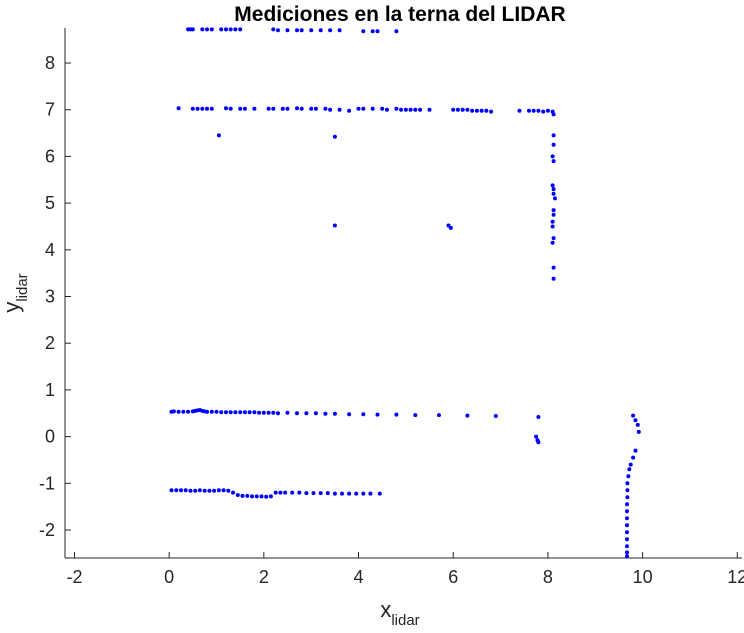 The height and width of the screenshot is (633, 744). What do you see at coordinates (453, 577) in the screenshot?
I see `x-tick-label: 6` at bounding box center [453, 577].